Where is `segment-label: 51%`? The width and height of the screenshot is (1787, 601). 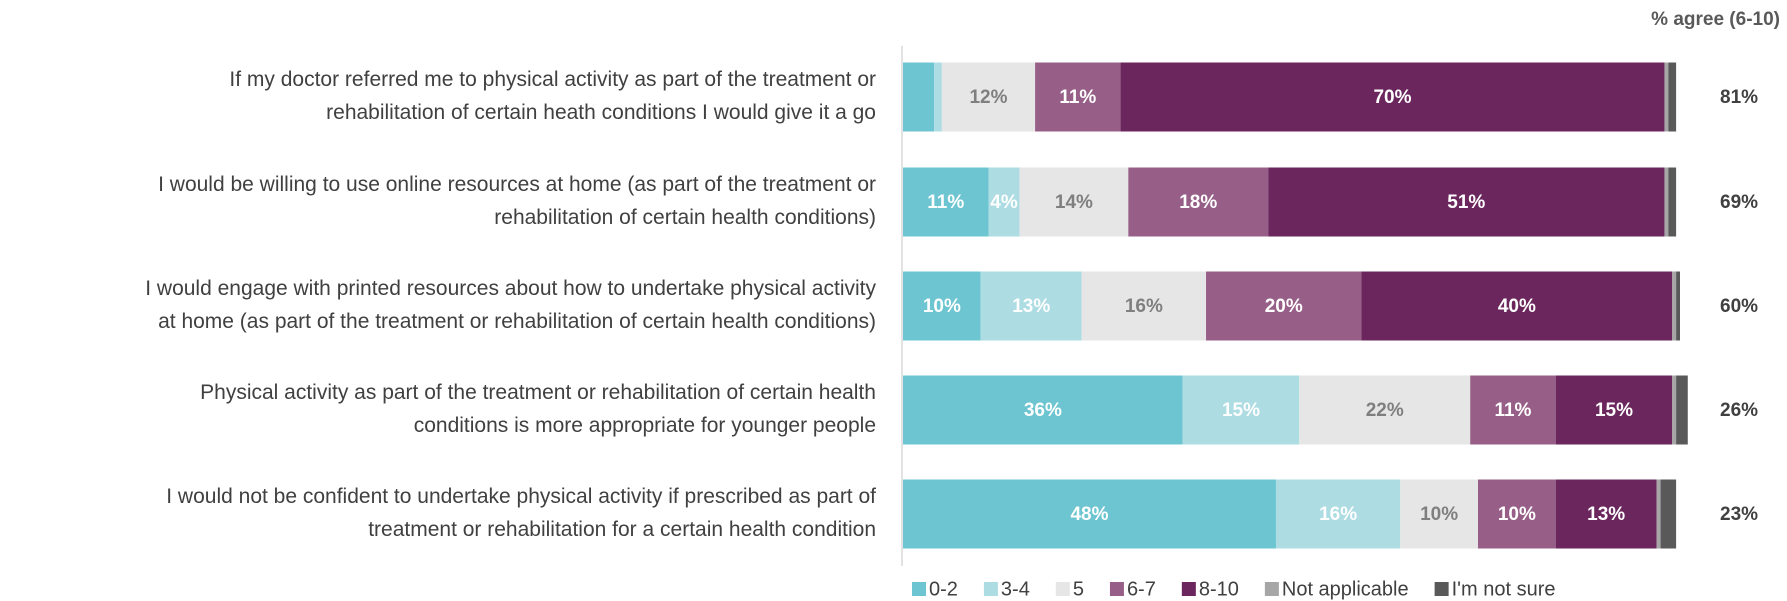 segment-label: 51% is located at coordinates (1466, 202).